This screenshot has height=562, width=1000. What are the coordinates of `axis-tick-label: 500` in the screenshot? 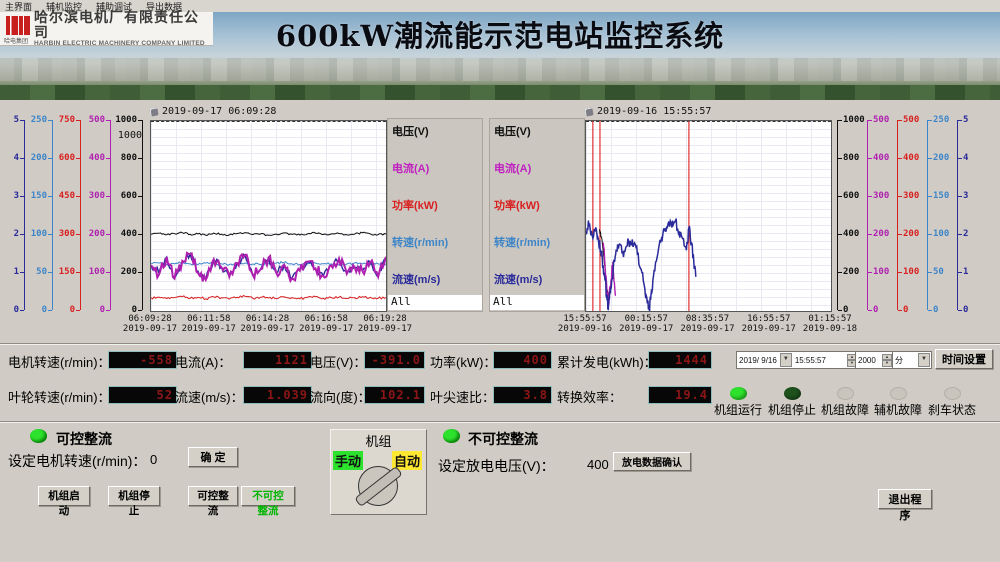 It's located at (96, 120).